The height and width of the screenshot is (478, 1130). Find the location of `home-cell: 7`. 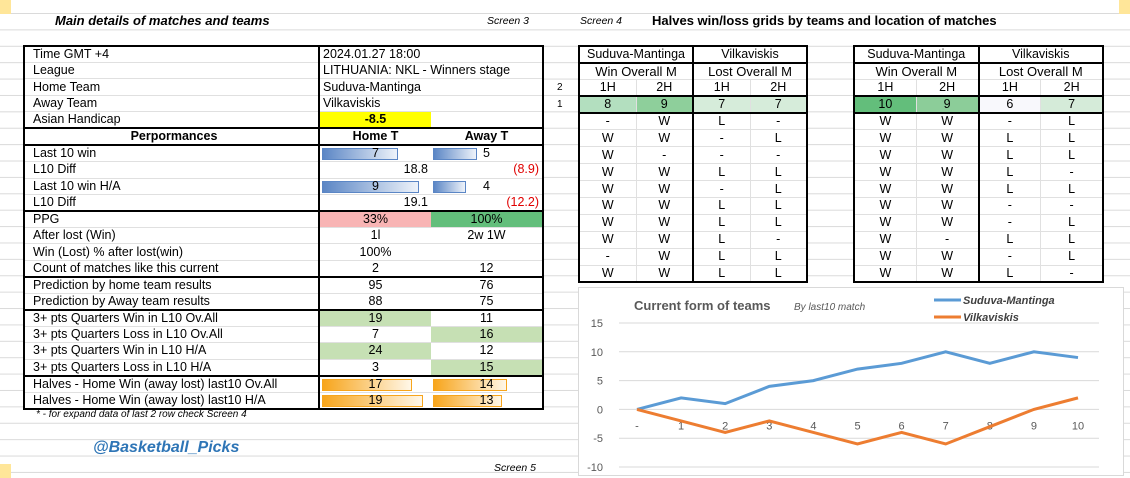

home-cell: 7 is located at coordinates (375, 154).